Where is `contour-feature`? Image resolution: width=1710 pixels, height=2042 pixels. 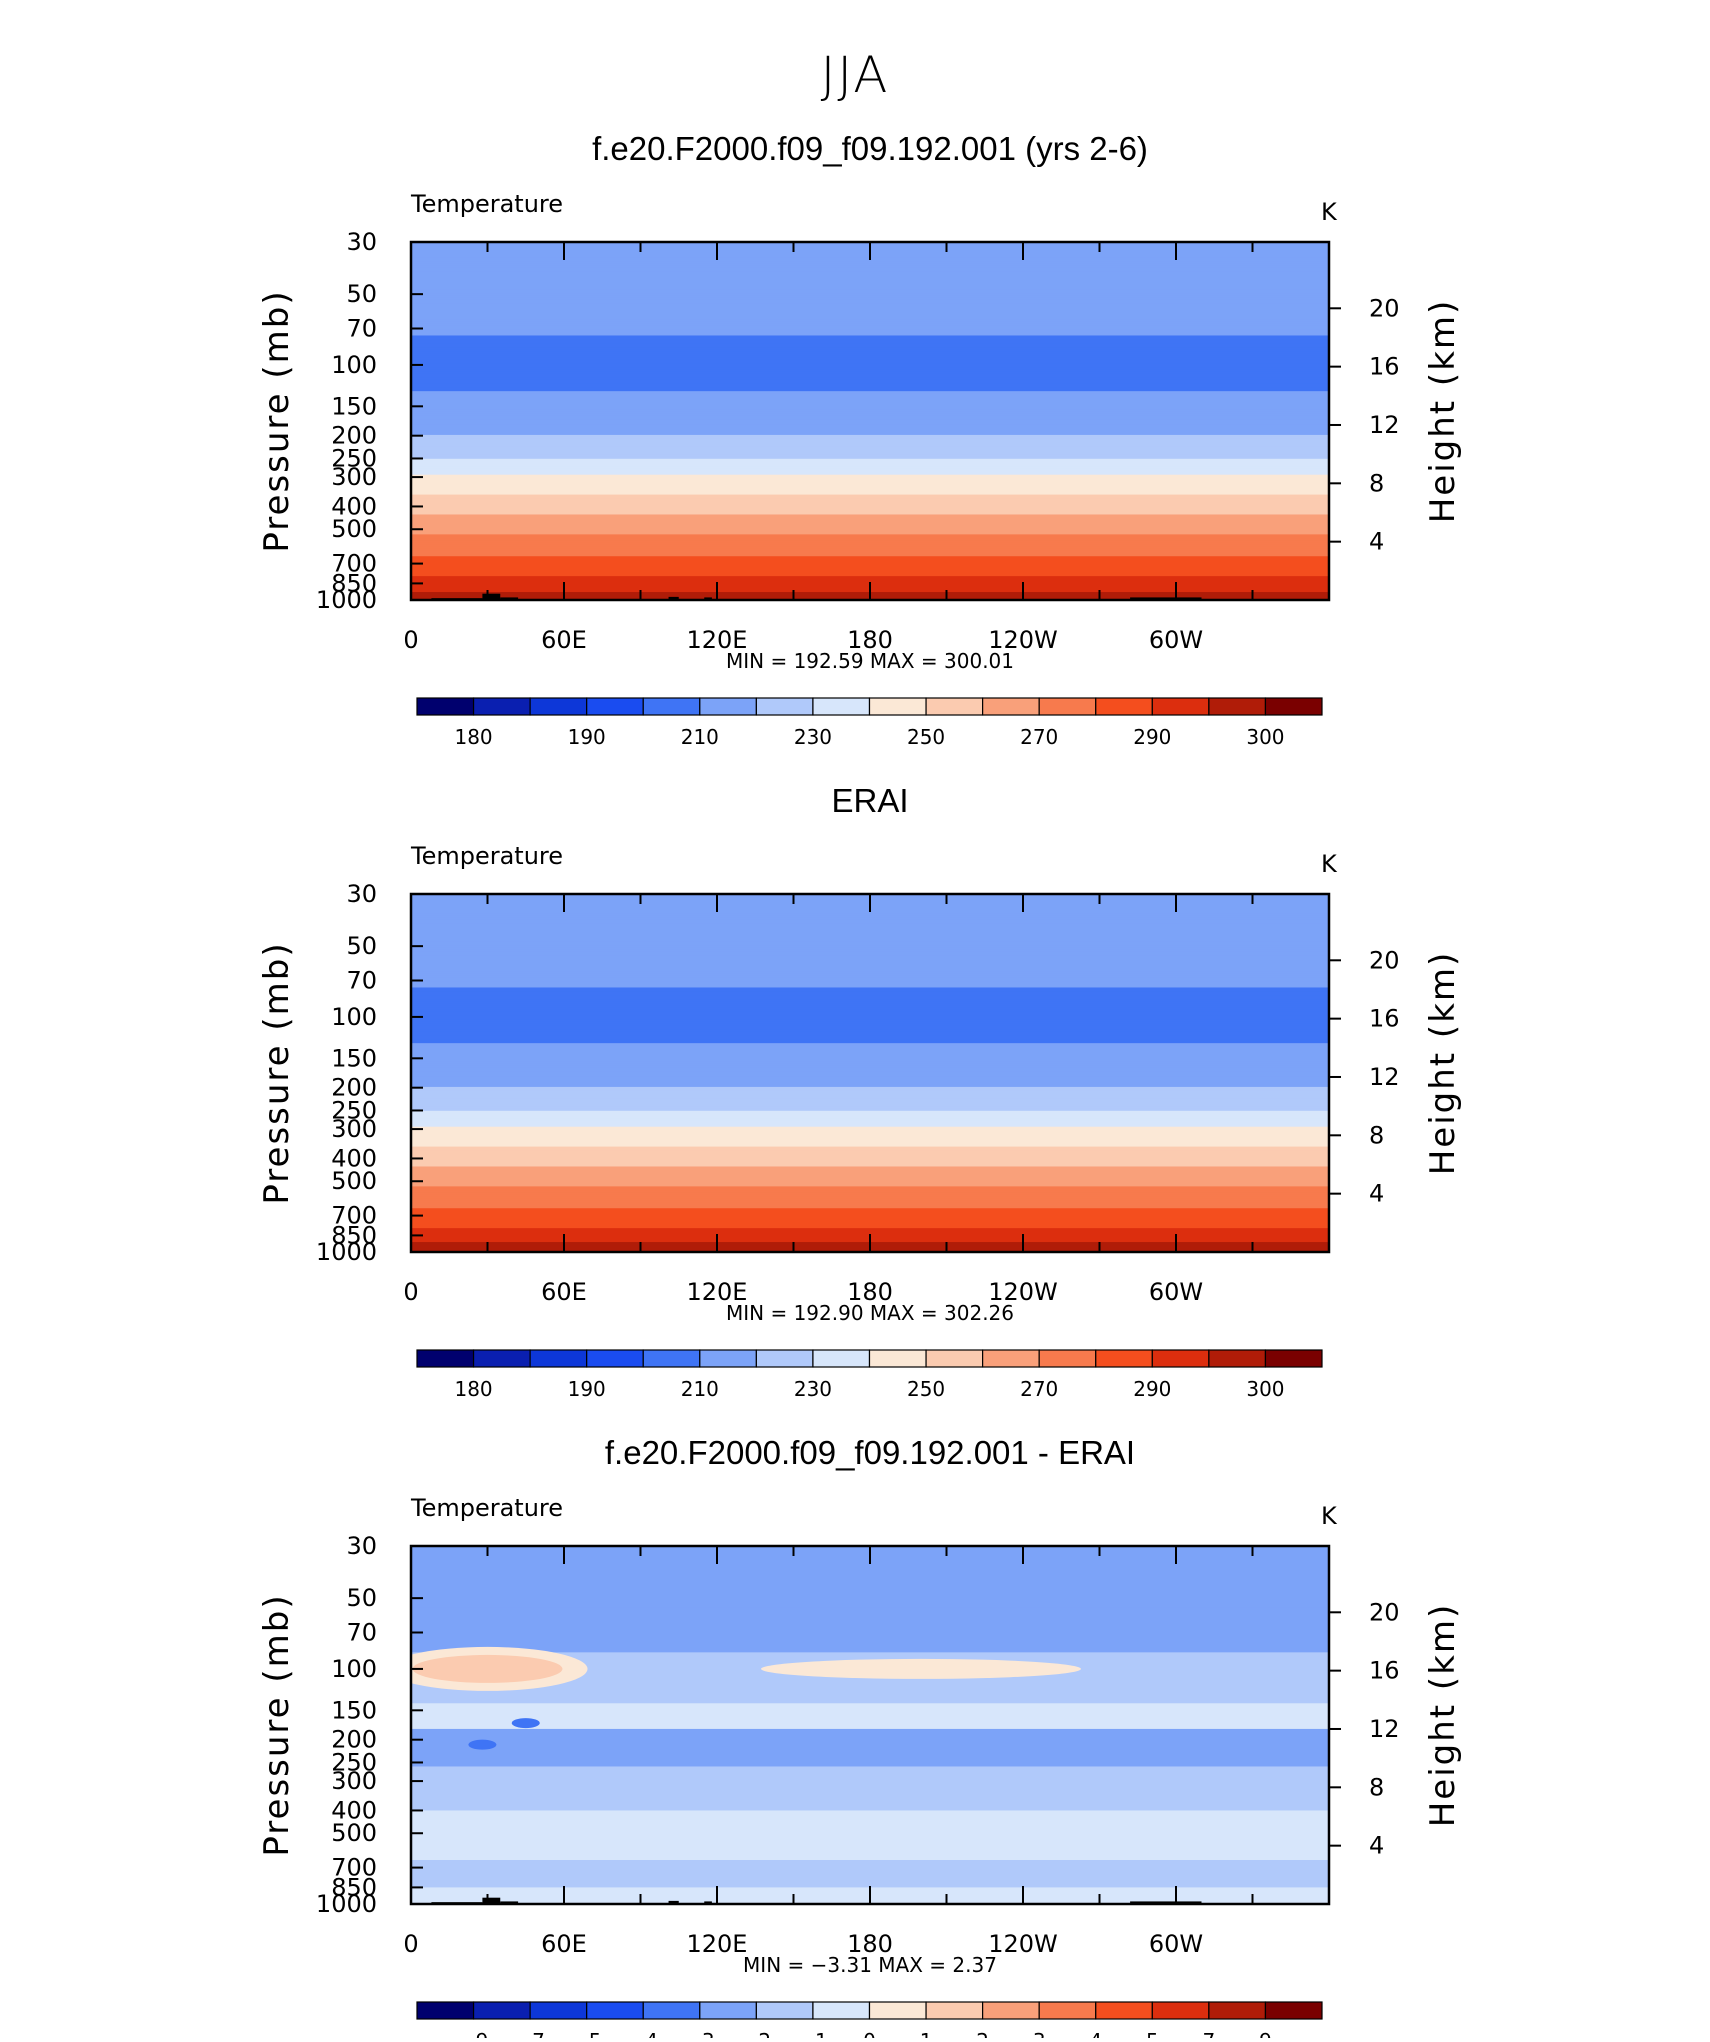
contour-feature is located at coordinates (921, 1668).